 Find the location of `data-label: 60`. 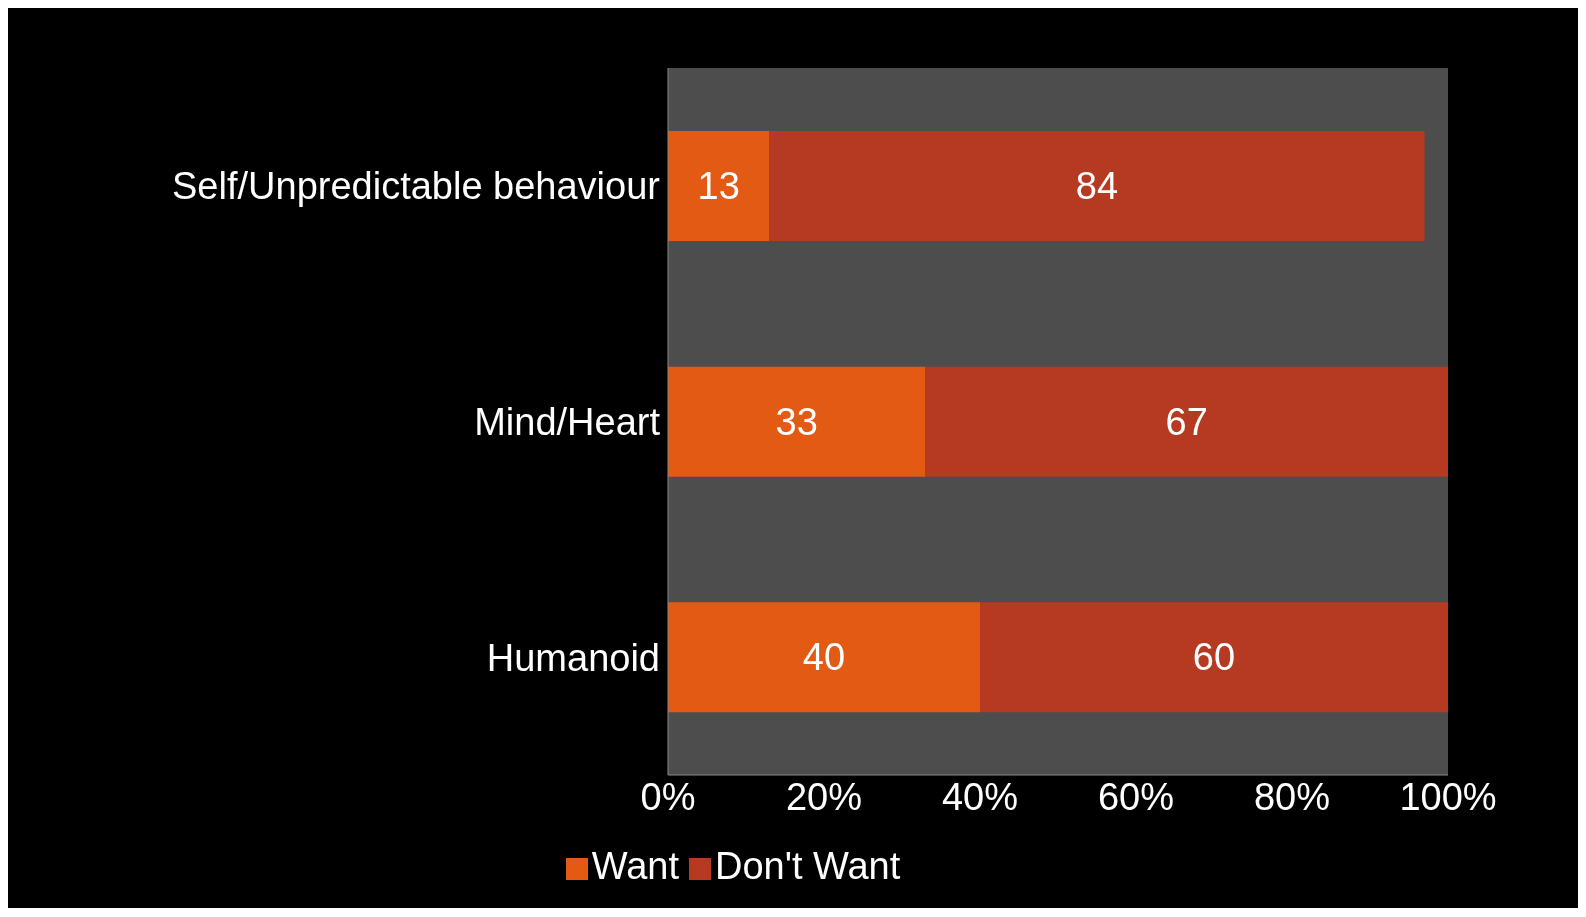

data-label: 60 is located at coordinates (1214, 657).